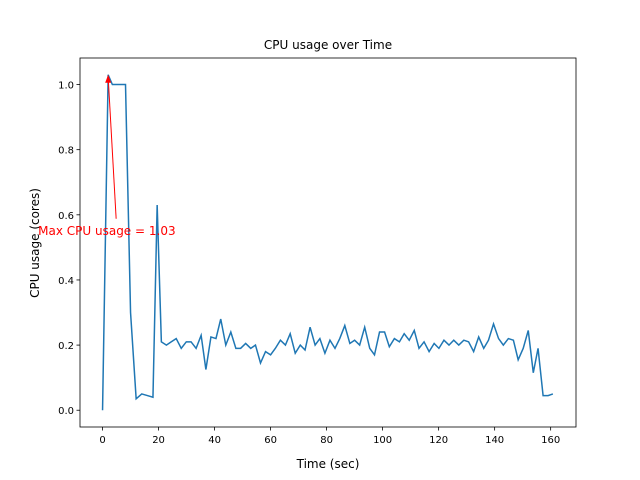 This screenshot has width=640, height=480. Describe the element at coordinates (214, 440) in the screenshot. I see `x-tick-label: 40` at that location.